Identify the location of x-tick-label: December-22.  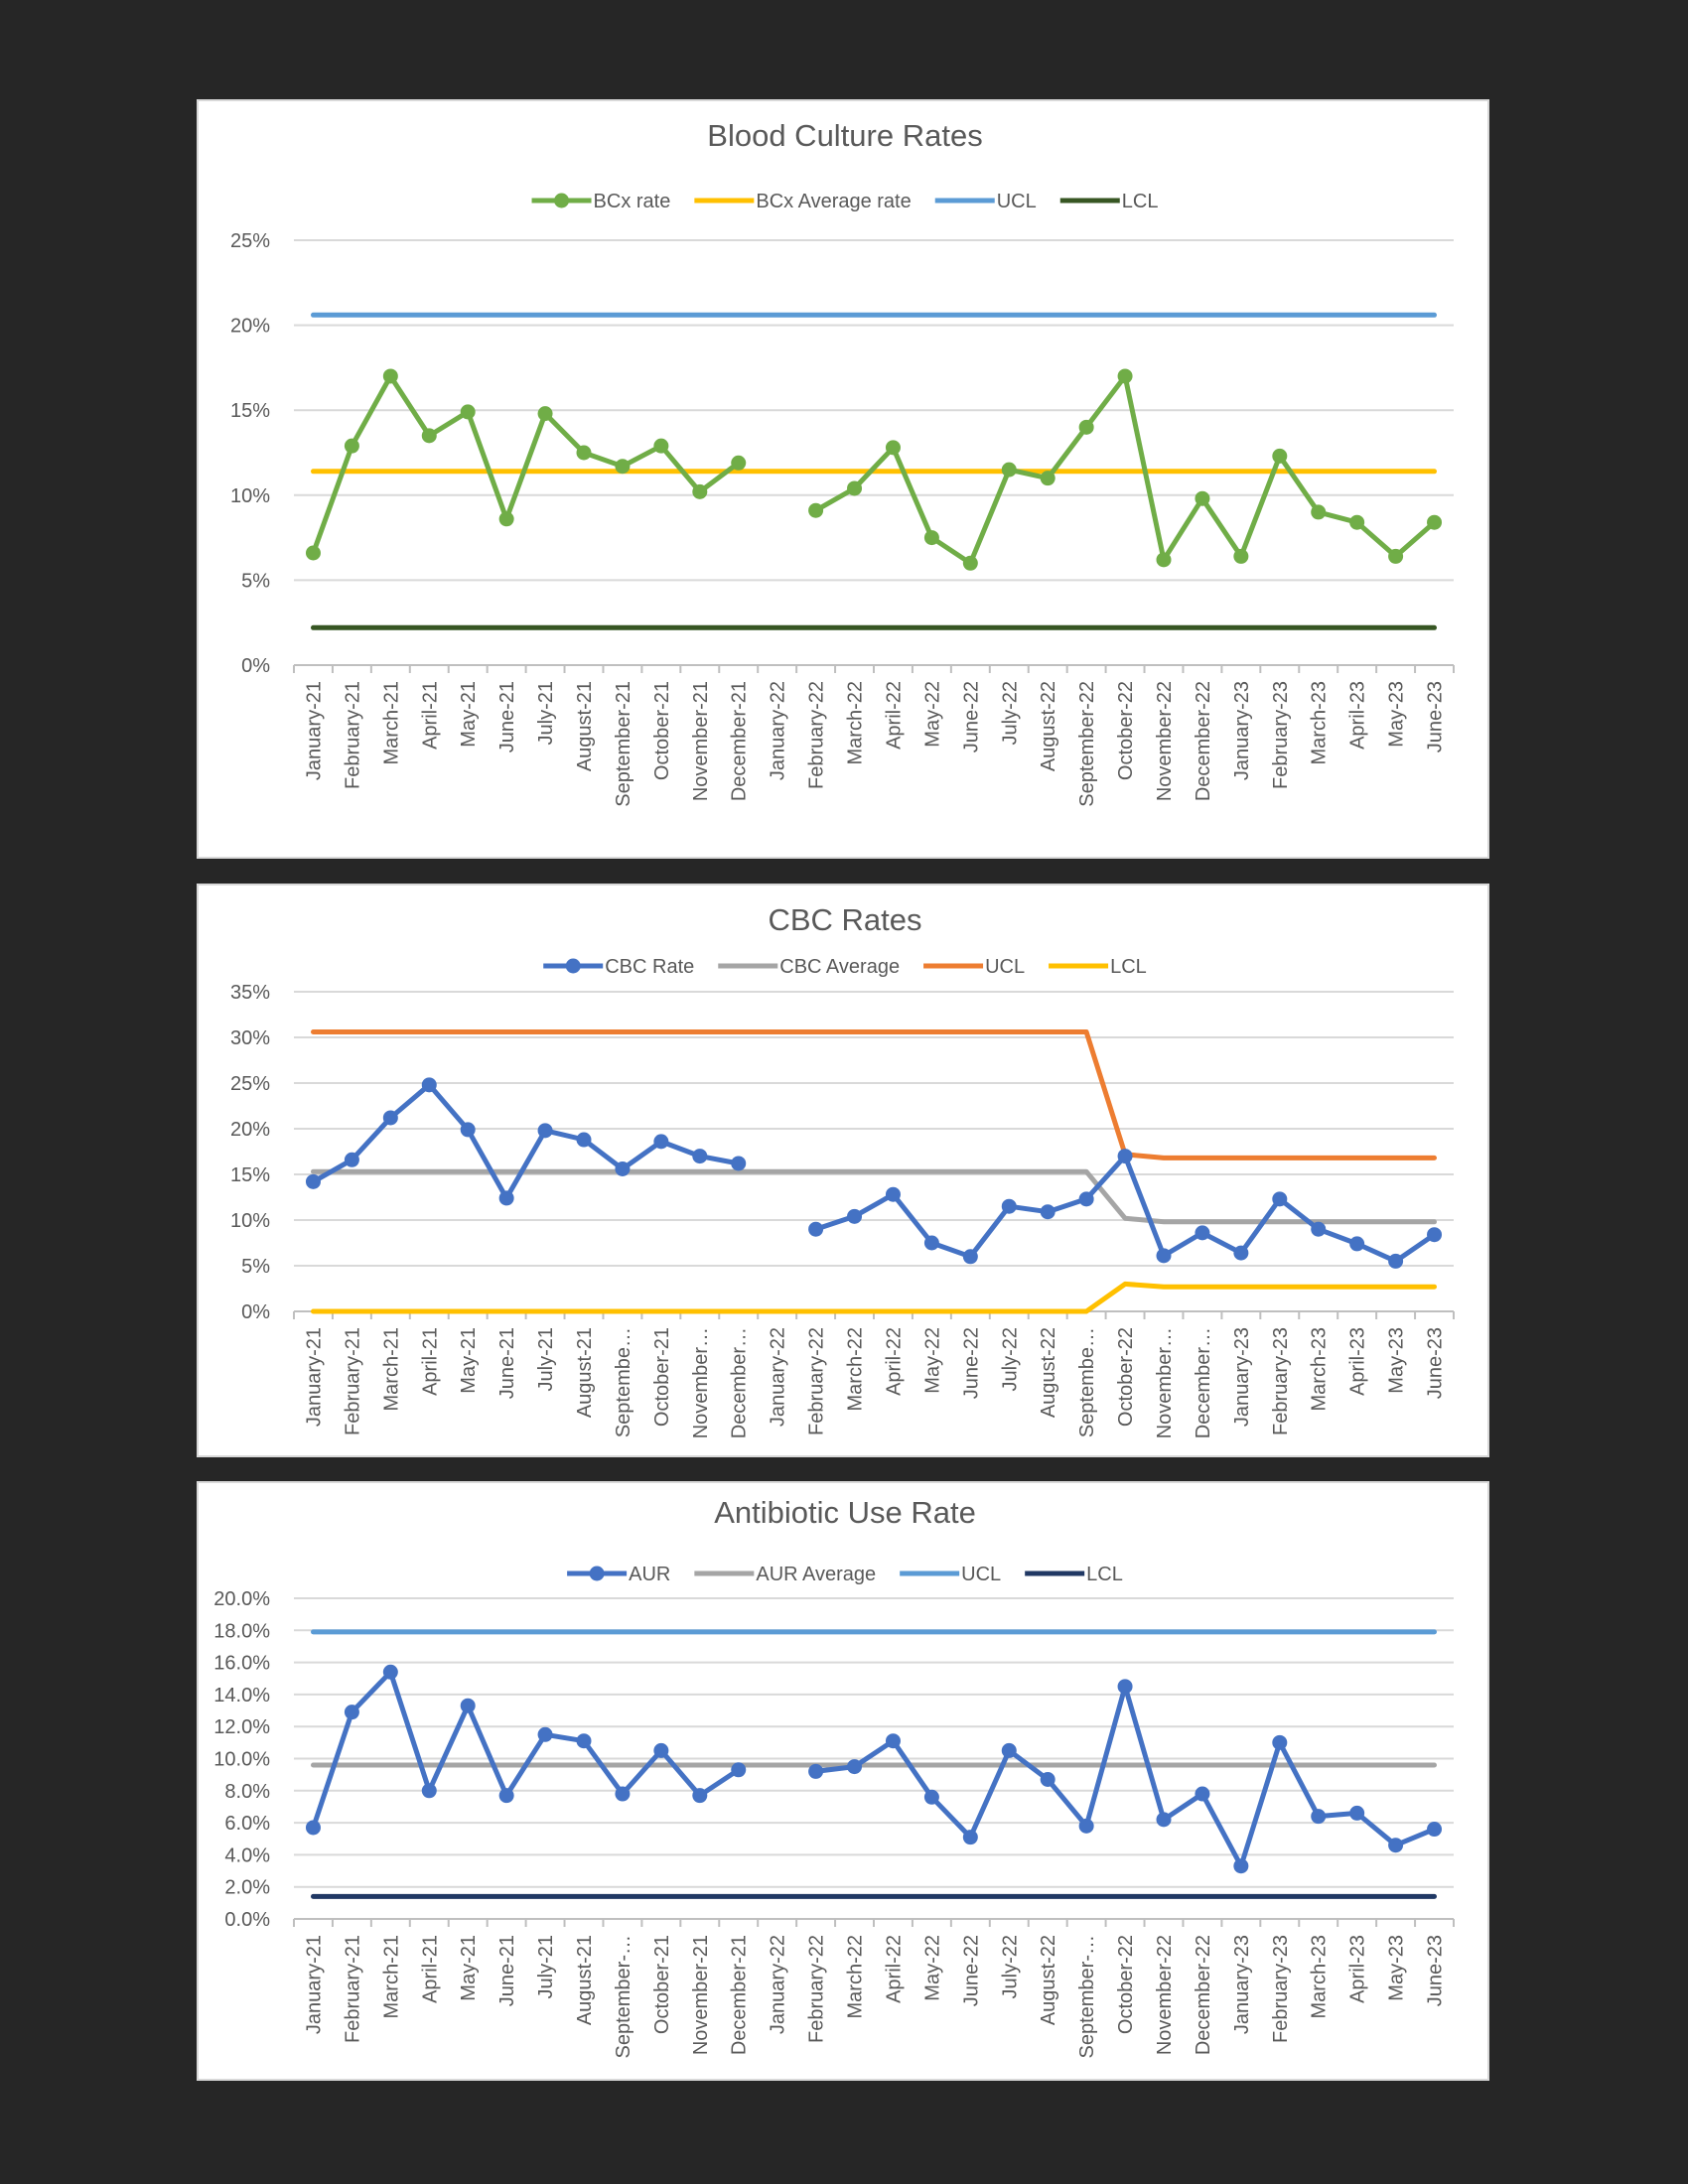
(1203, 741).